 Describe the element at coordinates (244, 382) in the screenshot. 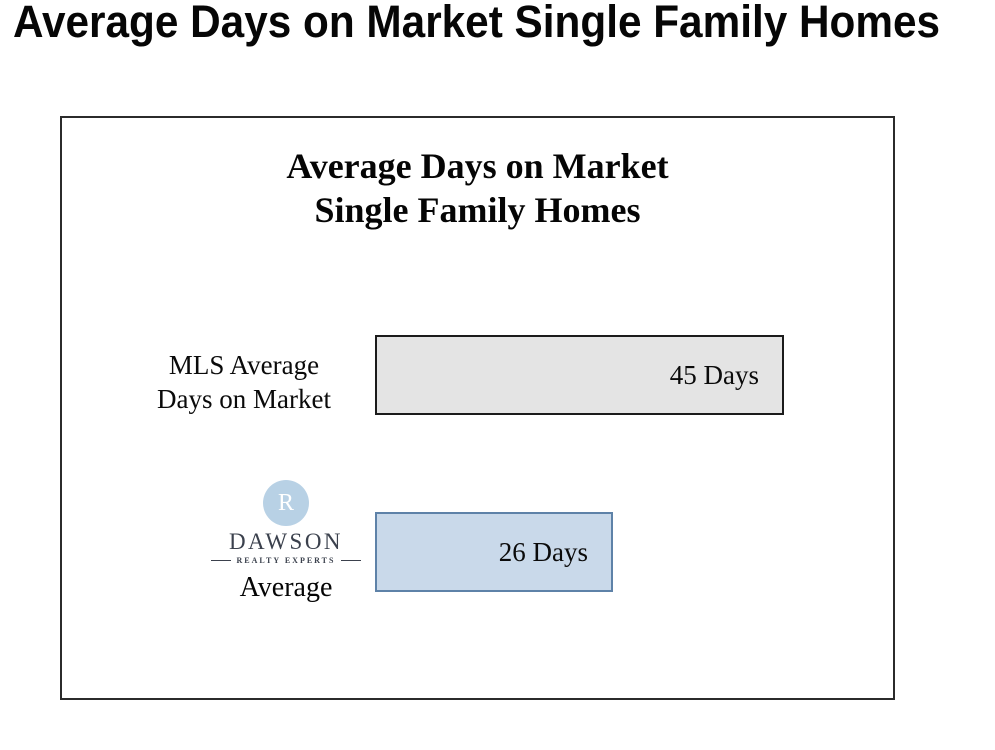

I see `mls-bar-label: MLS Average Days on Market` at that location.